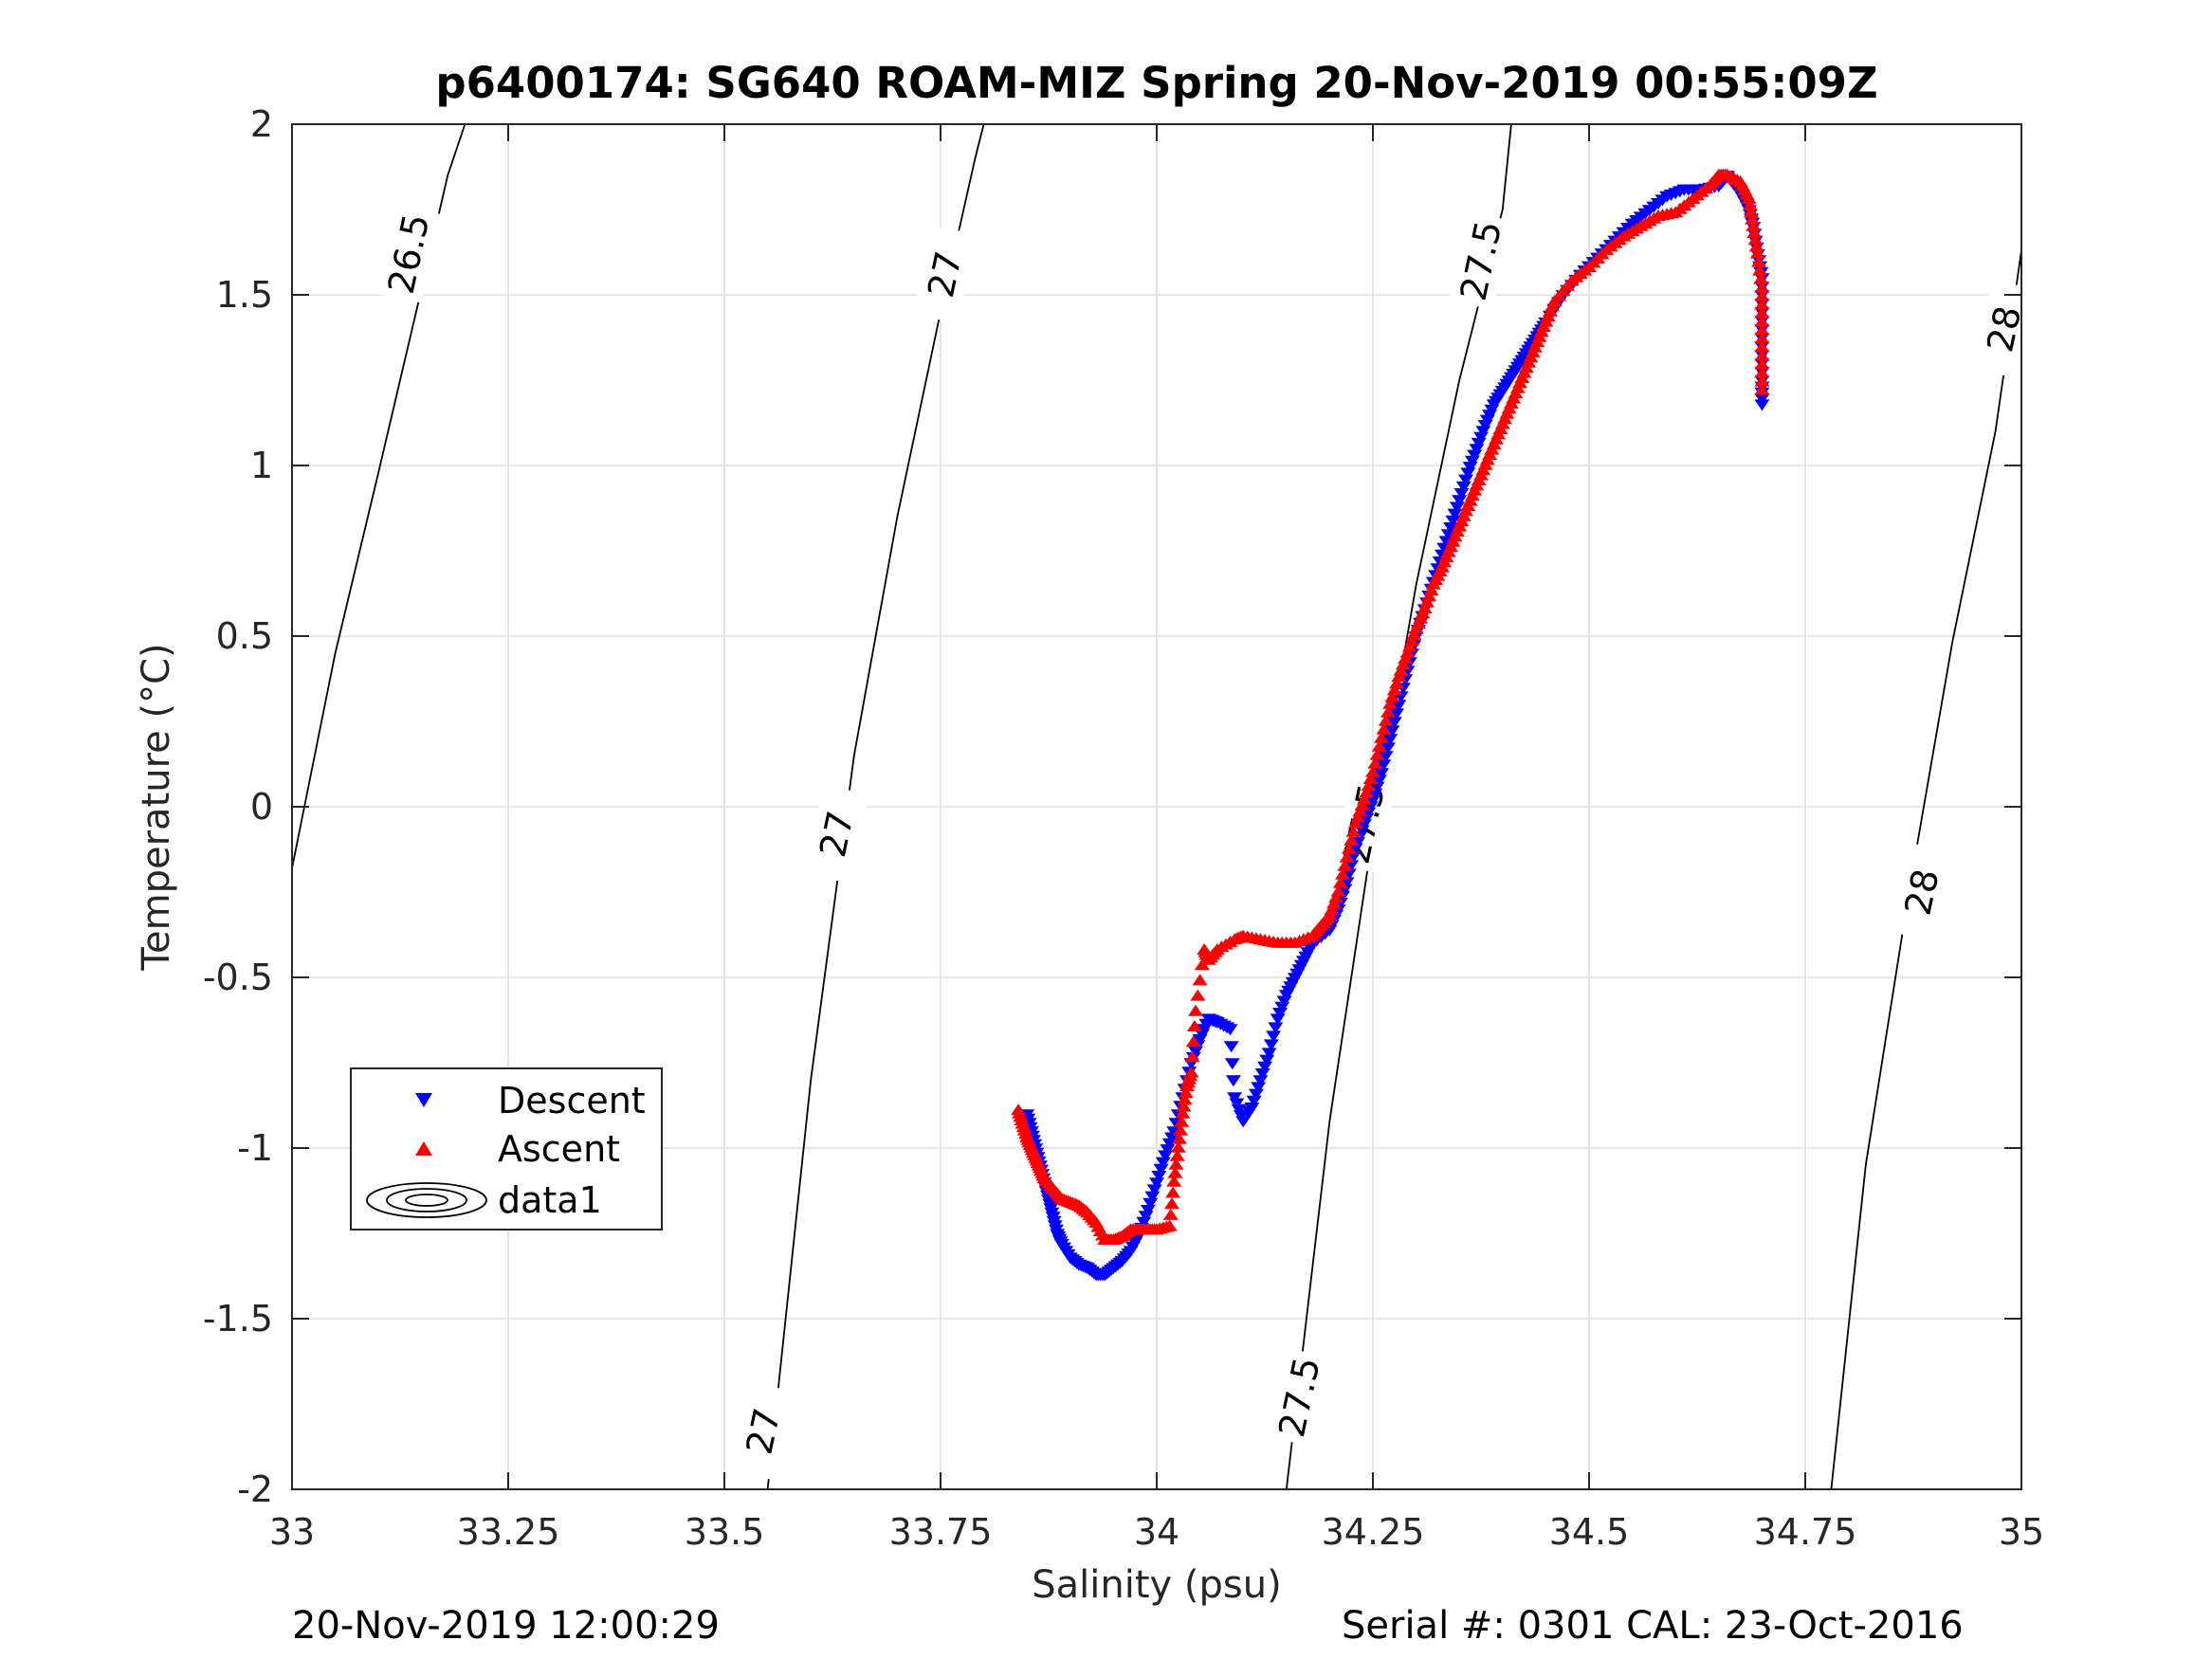 Image resolution: width=2212 pixels, height=1659 pixels. Describe the element at coordinates (156, 807) in the screenshot. I see `y-axis-label: Temperature (°C)` at that location.